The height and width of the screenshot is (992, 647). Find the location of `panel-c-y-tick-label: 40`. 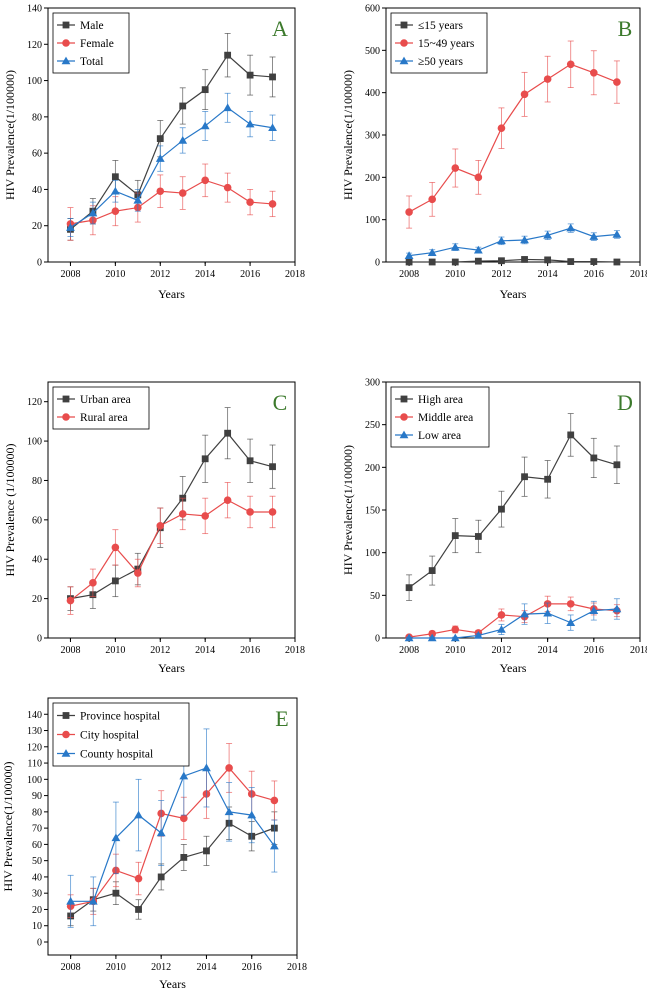

panel-c-y-tick-label: 40 is located at coordinates (37, 560).